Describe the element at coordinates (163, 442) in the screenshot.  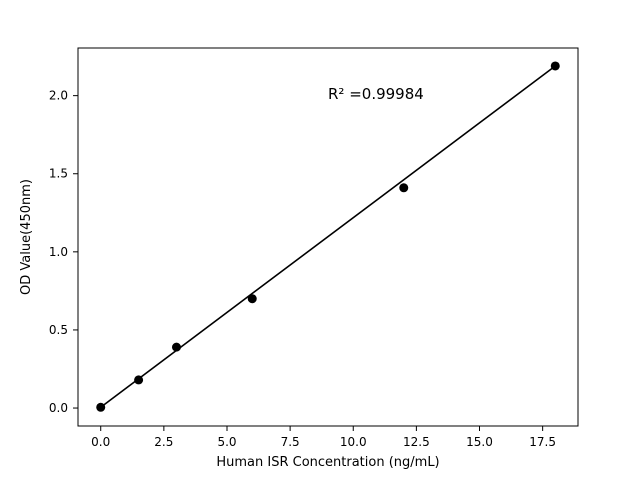
I see `x-tick-label: 2.5` at that location.